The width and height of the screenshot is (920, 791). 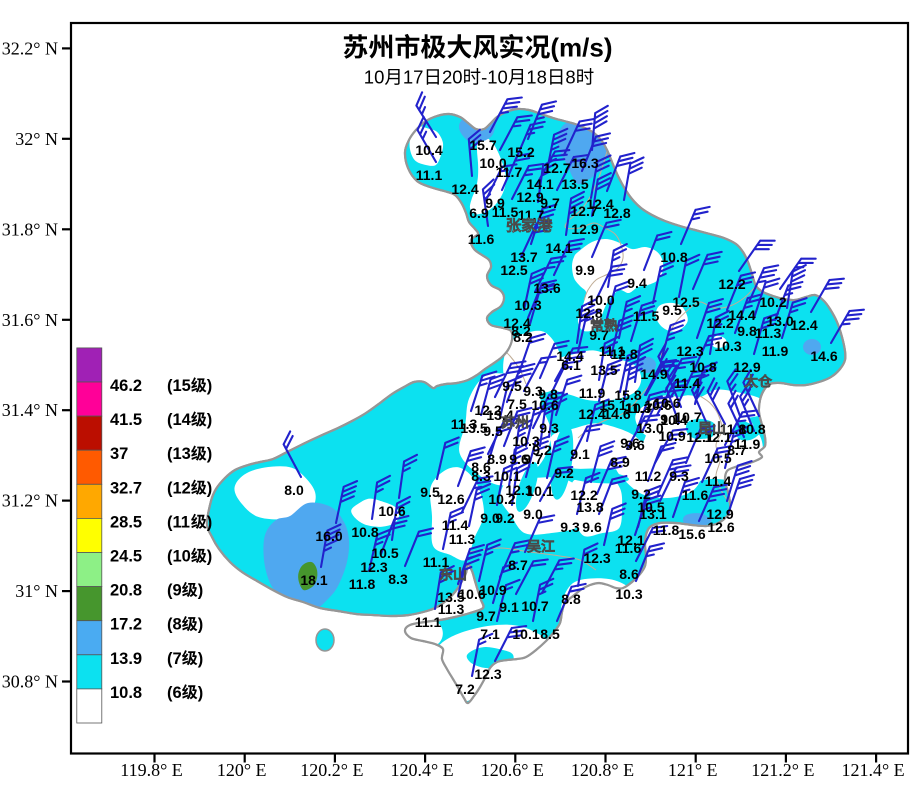 I want to click on svg-text: 10.0, so click(x=492, y=163).